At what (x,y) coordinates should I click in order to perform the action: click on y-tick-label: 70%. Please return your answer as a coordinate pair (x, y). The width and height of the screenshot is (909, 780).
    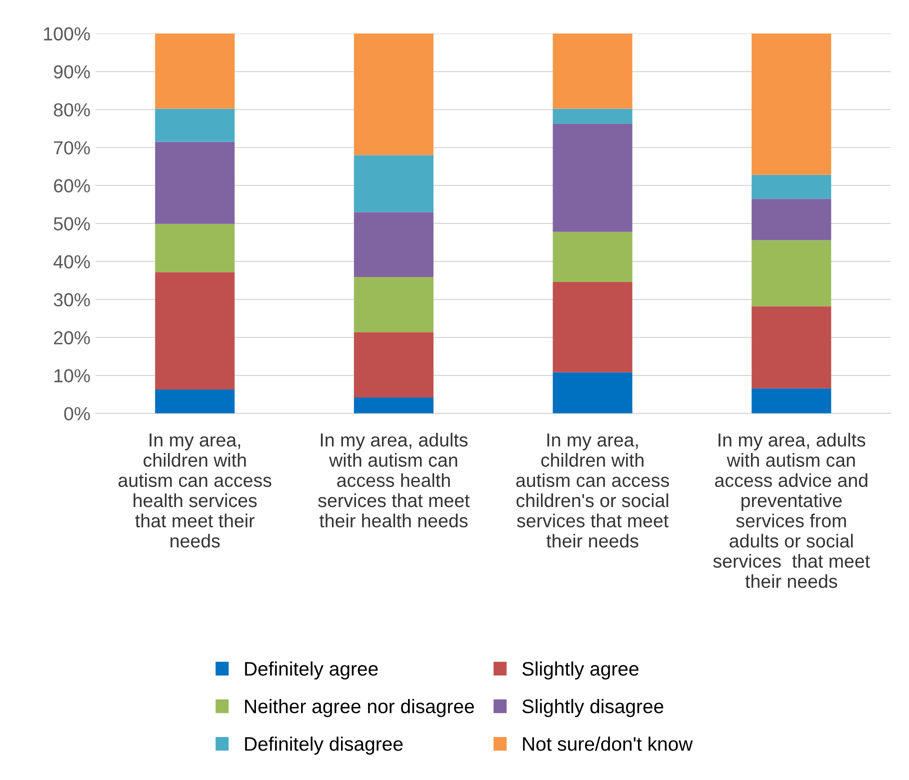
    Looking at the image, I should click on (72, 147).